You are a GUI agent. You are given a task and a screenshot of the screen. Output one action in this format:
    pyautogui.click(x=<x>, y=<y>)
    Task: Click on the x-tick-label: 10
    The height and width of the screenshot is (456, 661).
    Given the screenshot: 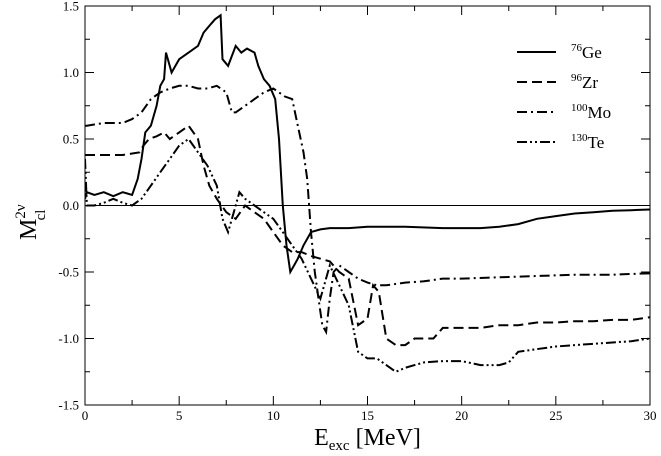 What is the action you would take?
    pyautogui.click(x=273, y=415)
    